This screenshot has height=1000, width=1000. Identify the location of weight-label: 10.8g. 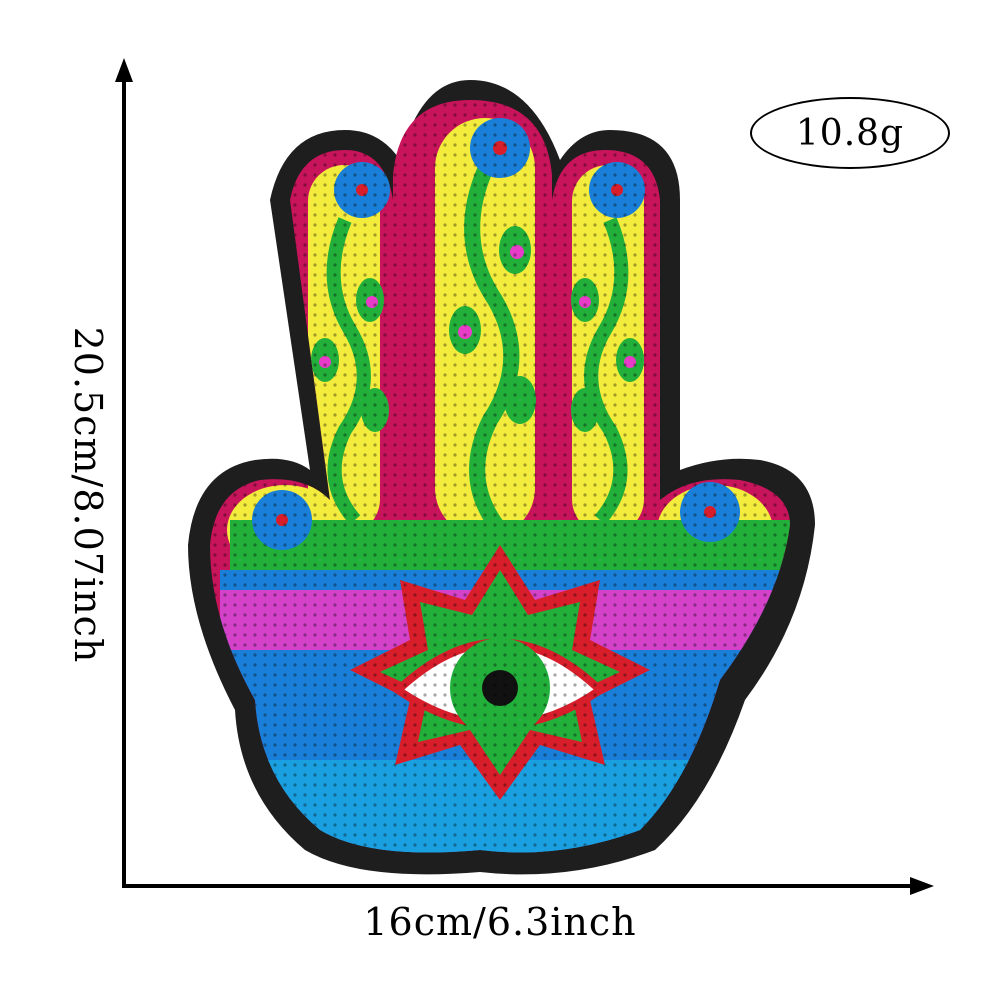
(850, 133).